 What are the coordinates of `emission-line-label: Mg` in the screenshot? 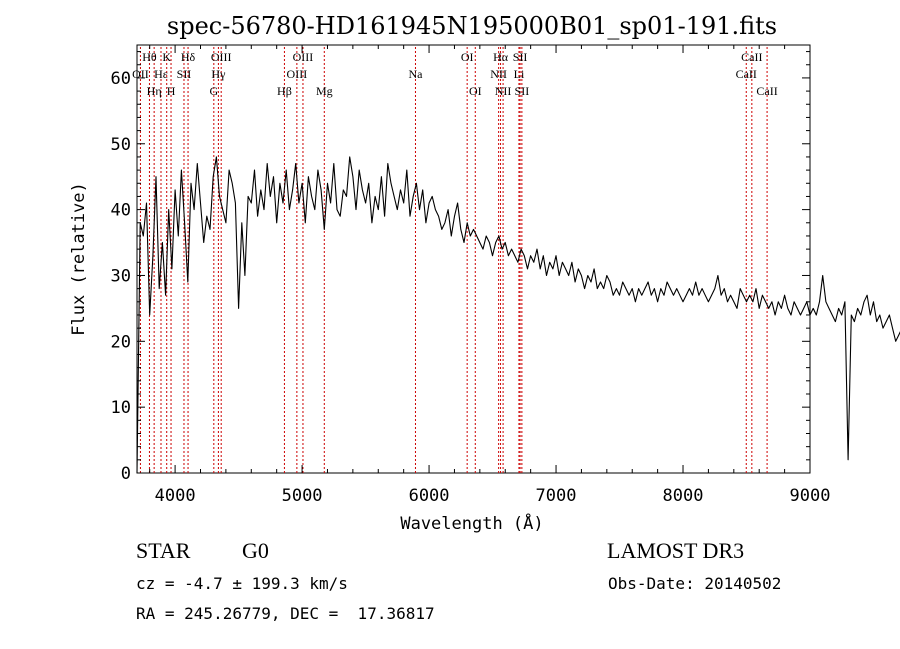 It's located at (324, 91).